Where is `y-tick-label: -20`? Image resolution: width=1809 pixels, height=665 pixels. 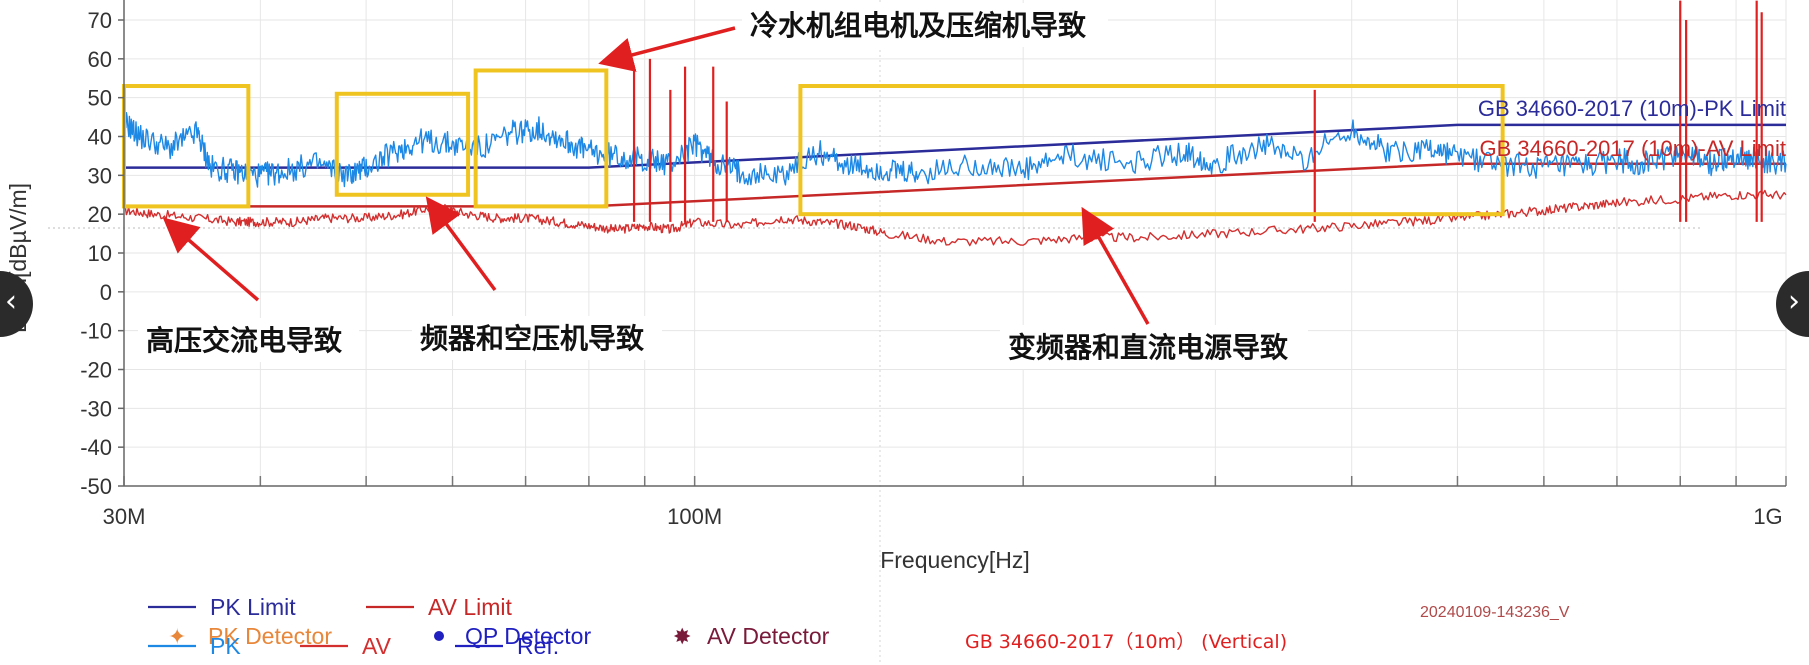 y-tick-label: -20 is located at coordinates (96, 370).